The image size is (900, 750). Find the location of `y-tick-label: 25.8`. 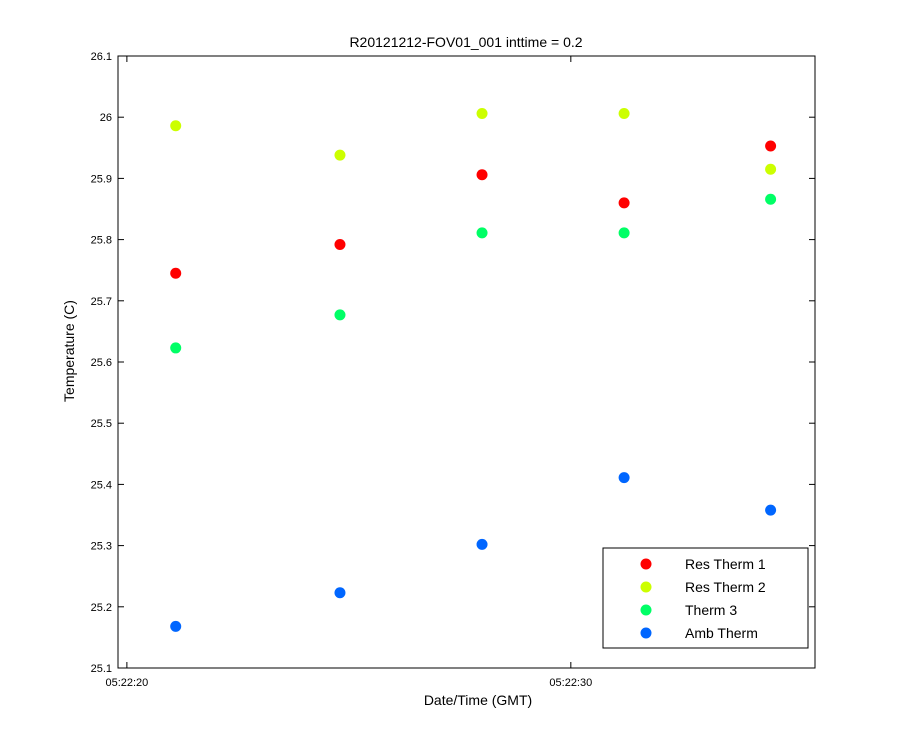

y-tick-label: 25.8 is located at coordinates (101, 241).